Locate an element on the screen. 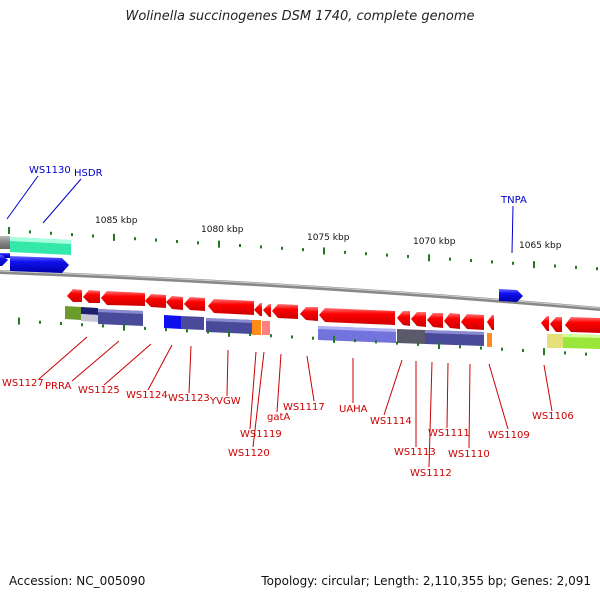 The image size is (600, 605). reverse-gene-label: WS1111 is located at coordinates (449, 433).